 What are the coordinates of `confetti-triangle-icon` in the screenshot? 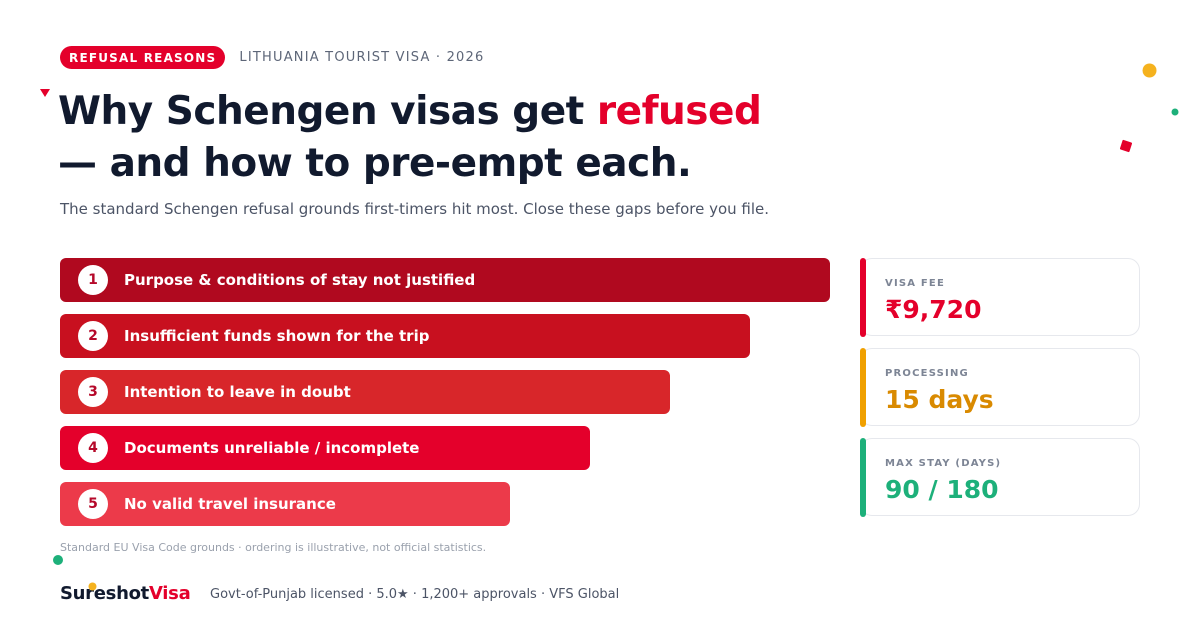 It's located at (45, 93).